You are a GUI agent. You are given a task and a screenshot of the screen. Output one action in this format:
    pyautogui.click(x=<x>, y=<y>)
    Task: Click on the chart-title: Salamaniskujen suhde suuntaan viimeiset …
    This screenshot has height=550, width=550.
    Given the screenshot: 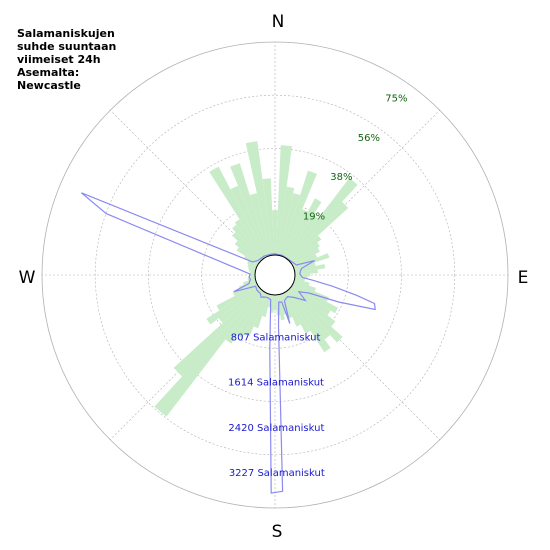 What is the action you would take?
    pyautogui.click(x=67, y=59)
    